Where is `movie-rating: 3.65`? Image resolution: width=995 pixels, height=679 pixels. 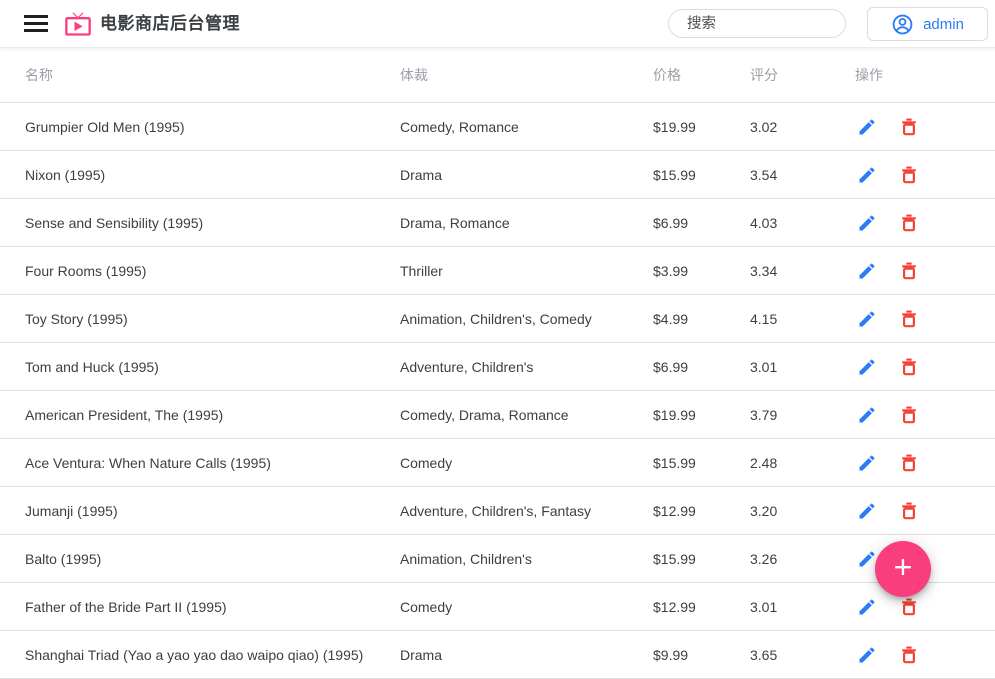
movie-rating: 3.65 is located at coordinates (764, 654).